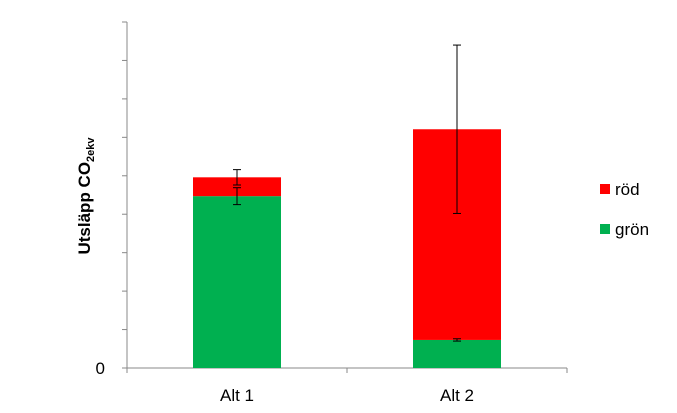 This screenshot has height=413, width=677. I want to click on y-label-text: Utsläpp CO, so click(84, 208).